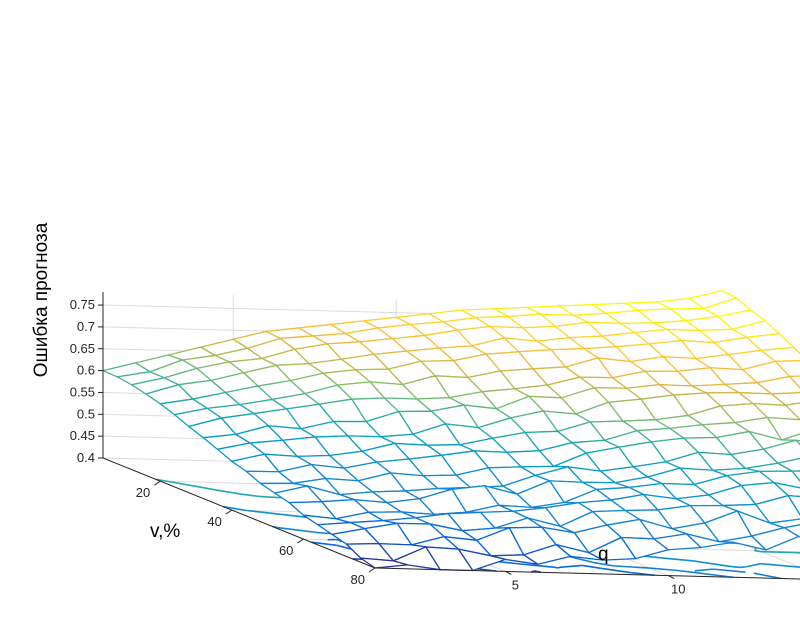  Describe the element at coordinates (82, 391) in the screenshot. I see `z-tick-label: 0.55` at that location.